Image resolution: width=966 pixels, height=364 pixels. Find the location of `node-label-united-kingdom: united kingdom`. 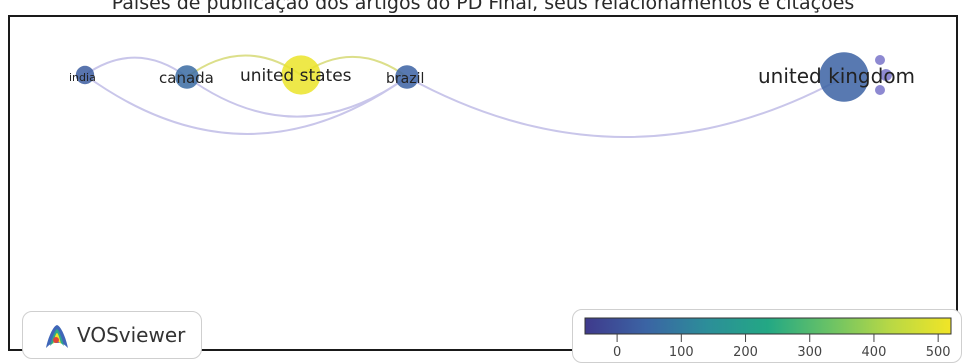

node-label-united-kingdom: united kingdom is located at coordinates (836, 76).